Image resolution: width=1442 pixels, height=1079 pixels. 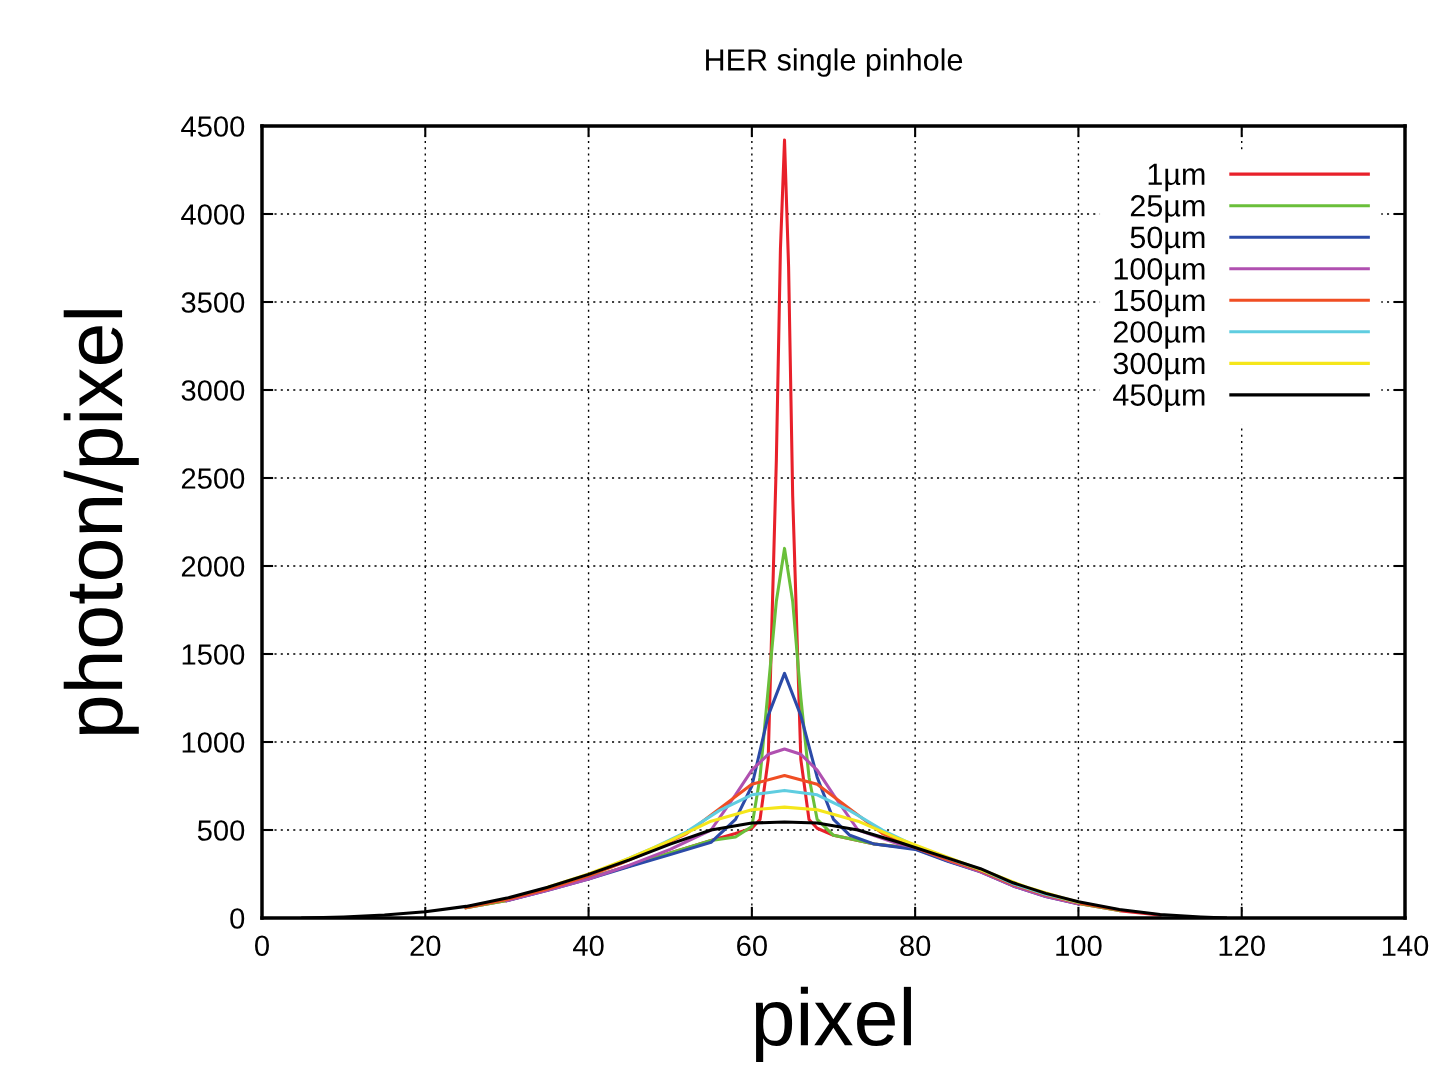 What do you see at coordinates (221, 830) in the screenshot?
I see `y-tick-label: 500` at bounding box center [221, 830].